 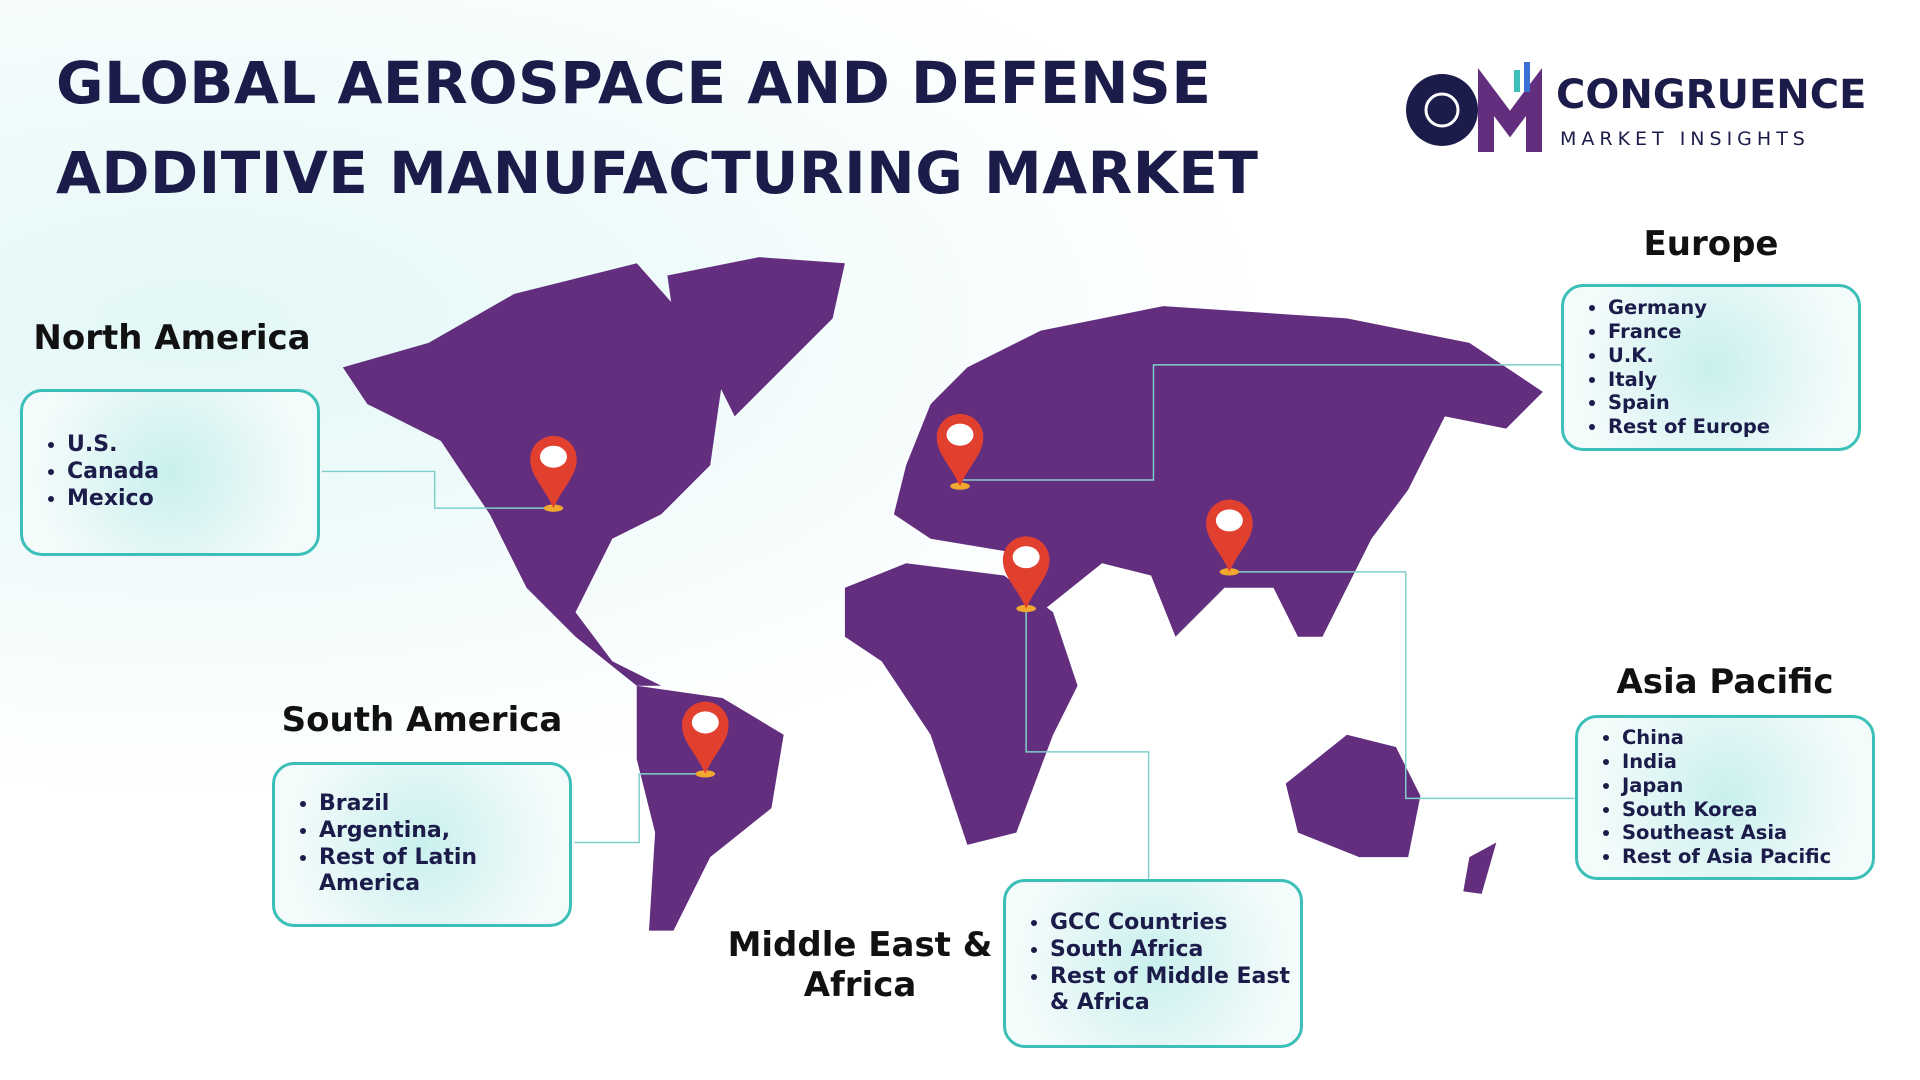 I want to click on region-heading: Europe, so click(x=1711, y=244).